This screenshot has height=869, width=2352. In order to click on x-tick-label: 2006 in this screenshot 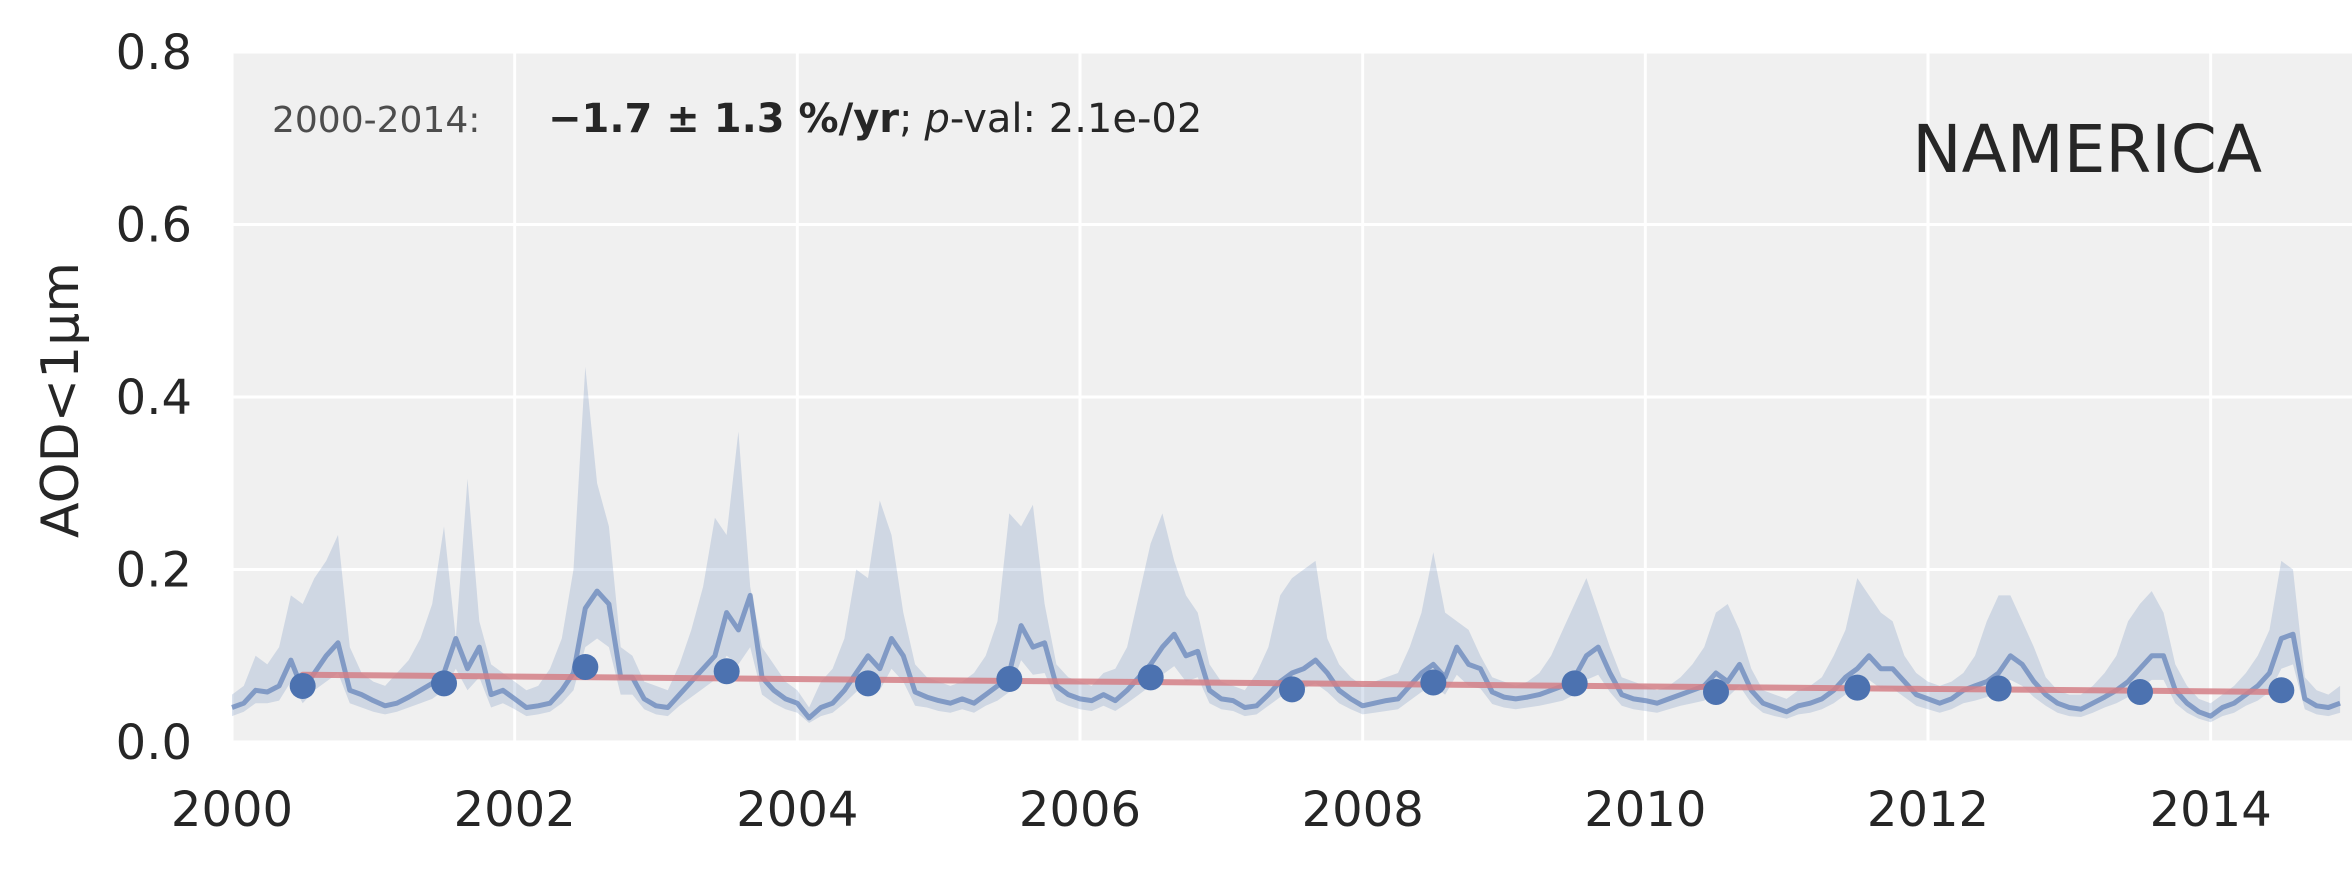, I will do `click(1080, 810)`.